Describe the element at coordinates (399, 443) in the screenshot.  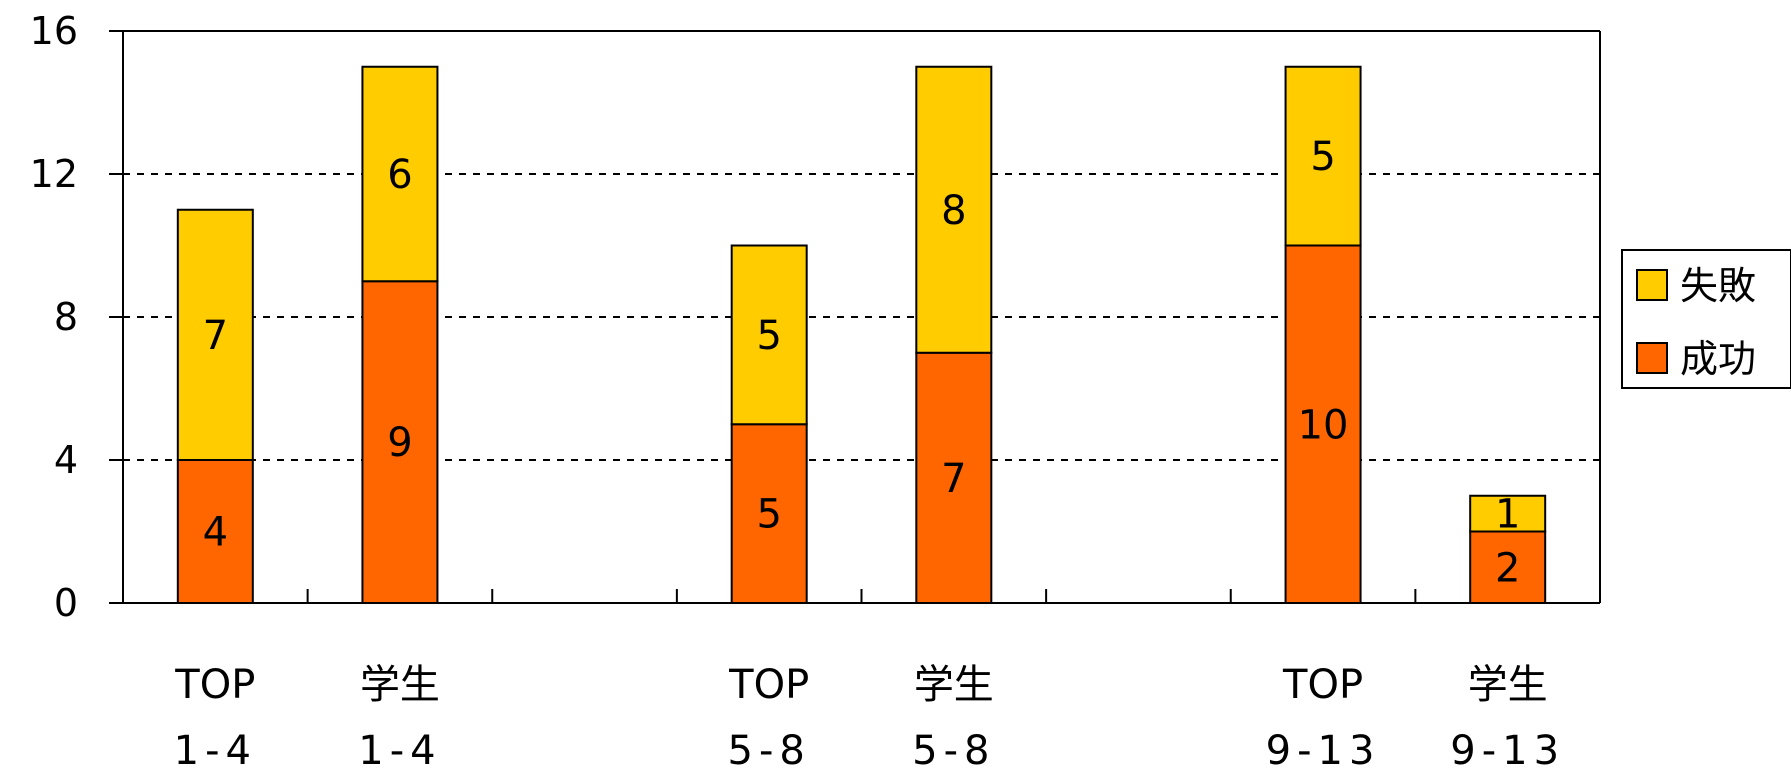
I see `data-label: 9` at that location.